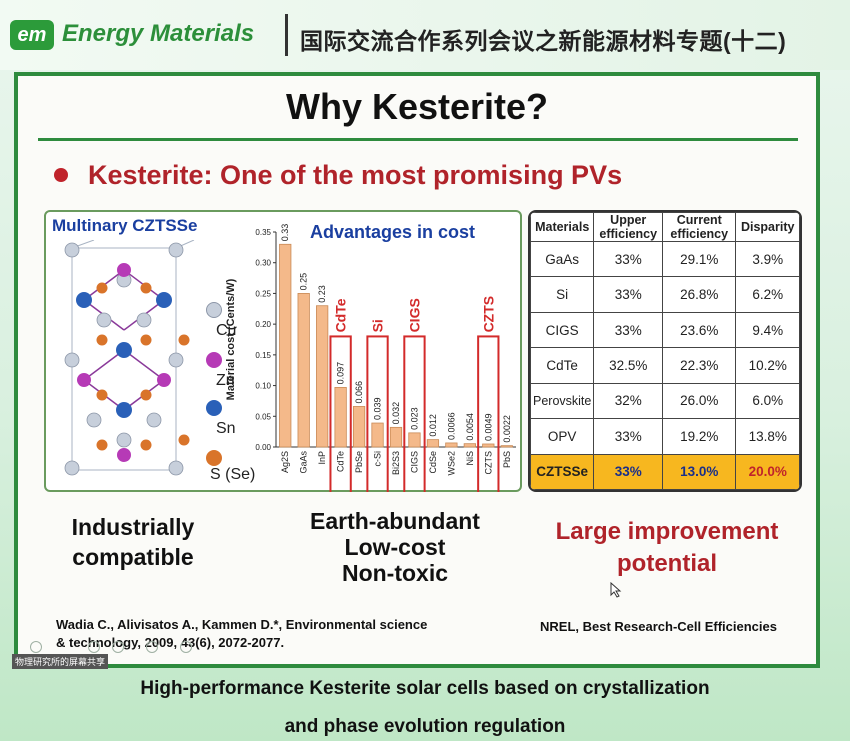 The image size is (850, 741). Describe the element at coordinates (470, 427) in the screenshot. I see `bar-value-label: 0.0054` at that location.